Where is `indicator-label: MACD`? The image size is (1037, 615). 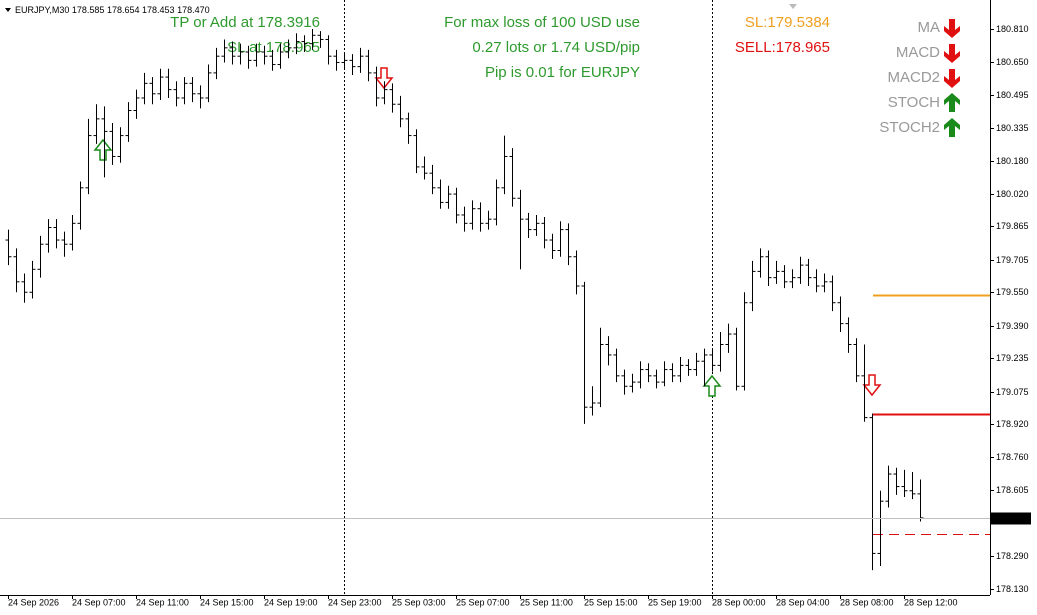
indicator-label: MACD is located at coordinates (918, 52).